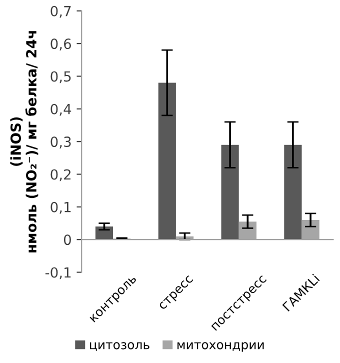  What do you see at coordinates (60, 12) in the screenshot?
I see `y-tick-label: 0,7` at bounding box center [60, 12].